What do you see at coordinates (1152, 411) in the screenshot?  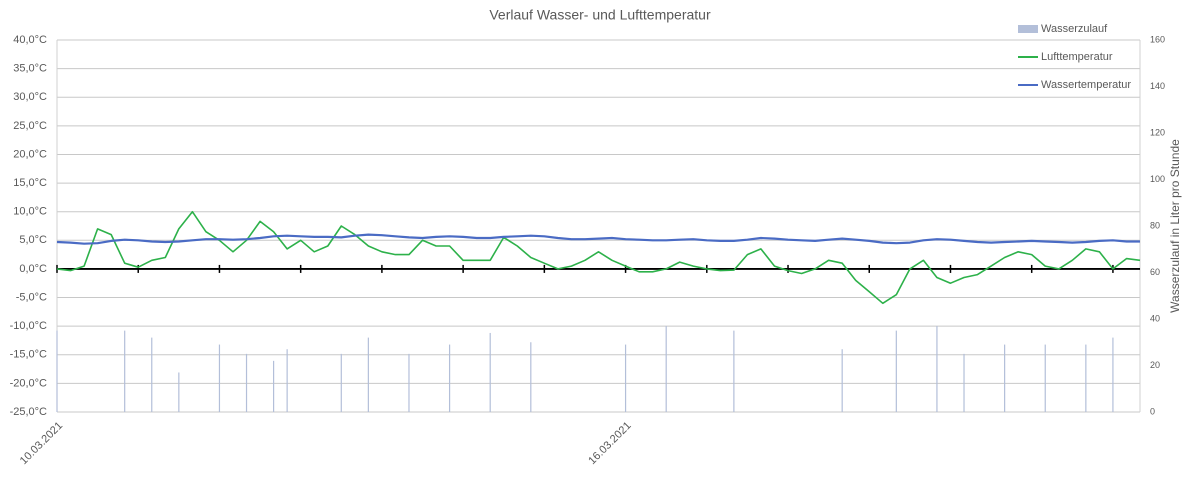 I see `y2-tick-label: 0` at bounding box center [1152, 411].